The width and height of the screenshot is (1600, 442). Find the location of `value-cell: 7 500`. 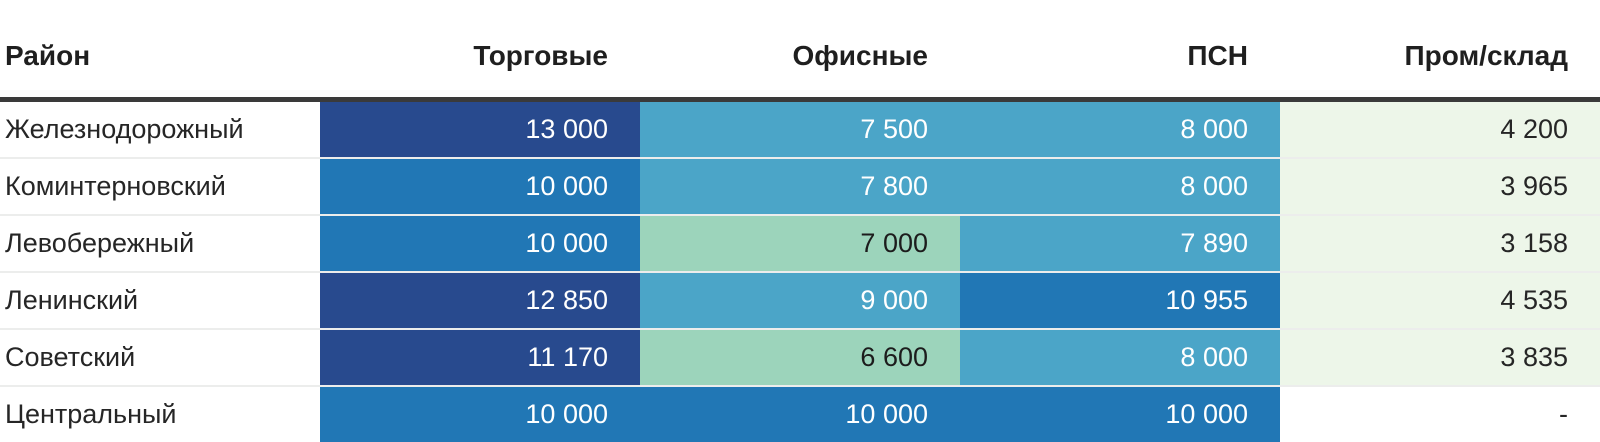

value-cell: 7 500 is located at coordinates (800, 129).